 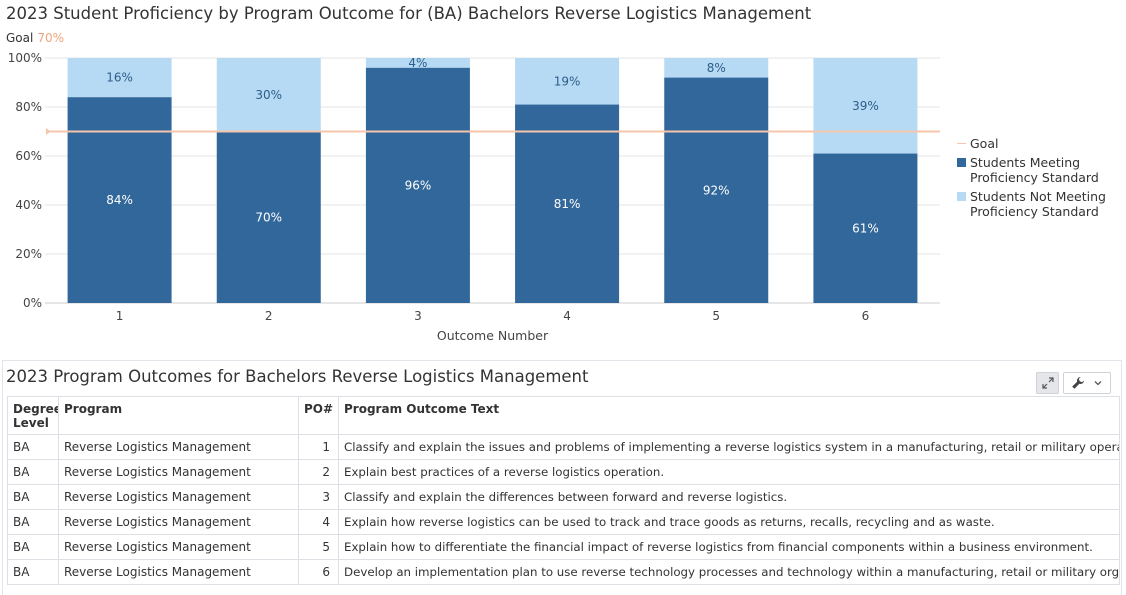 What do you see at coordinates (716, 316) in the screenshot?
I see `x-tick-label: 5` at bounding box center [716, 316].